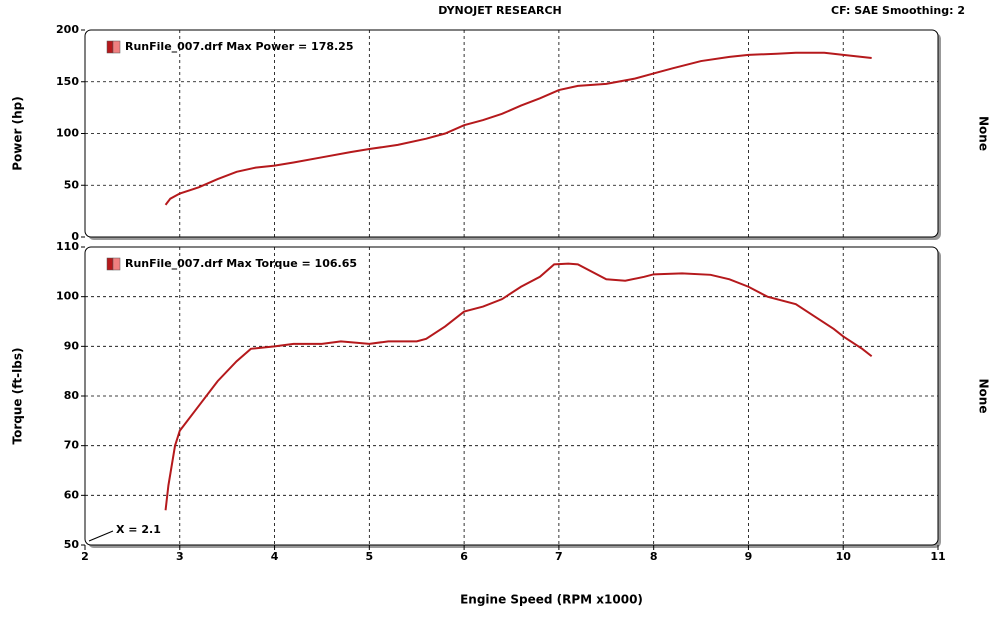 The image size is (1005, 617). What do you see at coordinates (67, 81) in the screenshot?
I see `y-tick-label: 150` at bounding box center [67, 81].